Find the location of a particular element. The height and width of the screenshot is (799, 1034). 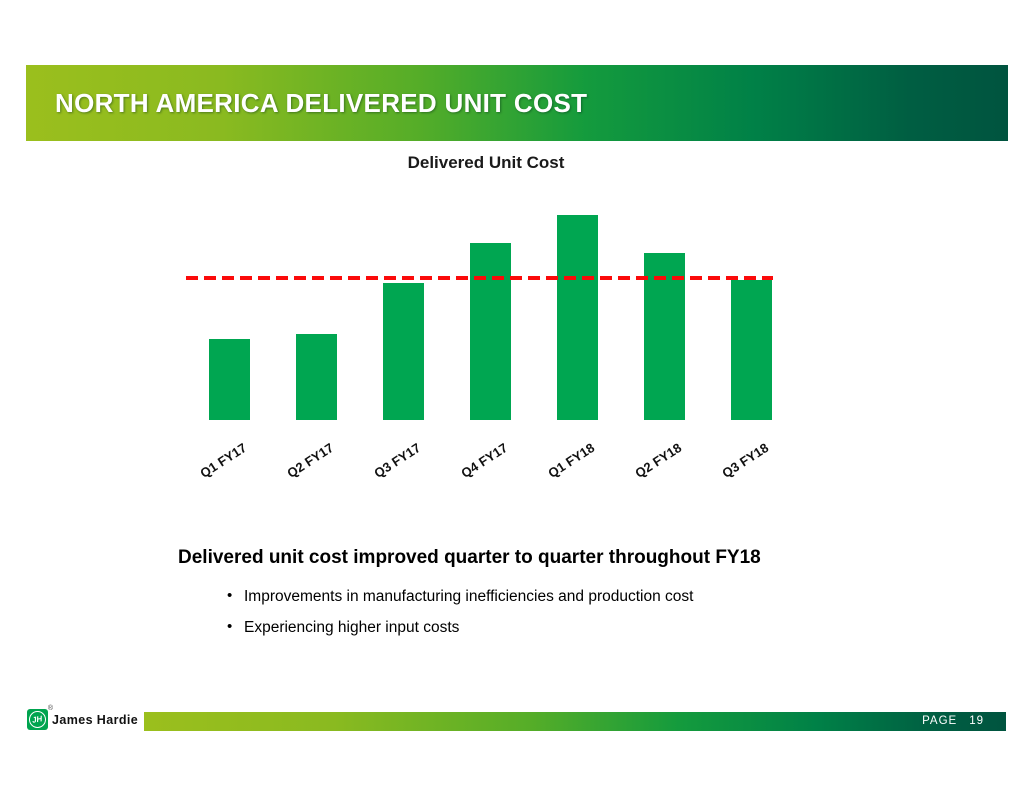

x-axis-label: Q1 FY17 is located at coordinates (223, 460).